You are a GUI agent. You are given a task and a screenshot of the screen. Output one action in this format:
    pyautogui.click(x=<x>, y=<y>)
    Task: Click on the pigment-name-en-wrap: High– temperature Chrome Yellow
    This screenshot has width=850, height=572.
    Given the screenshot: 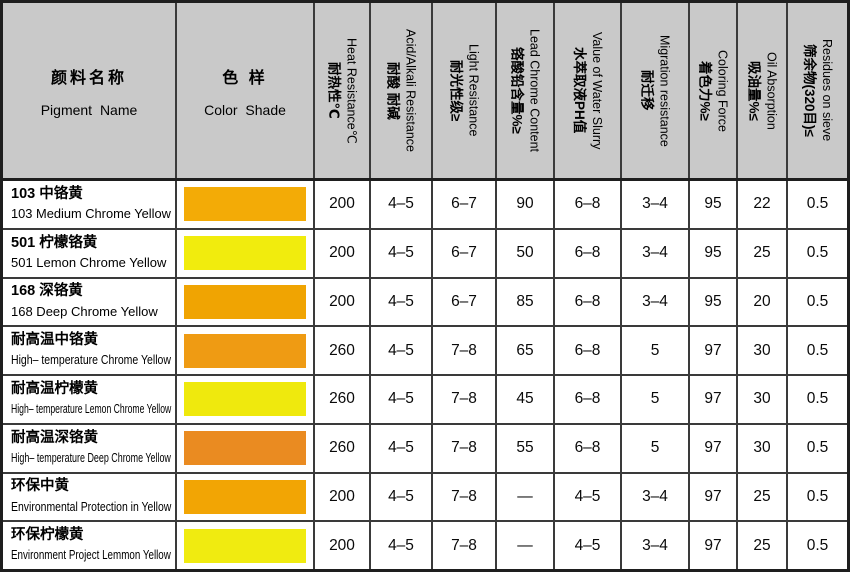 What is the action you would take?
    pyautogui.click(x=91, y=360)
    